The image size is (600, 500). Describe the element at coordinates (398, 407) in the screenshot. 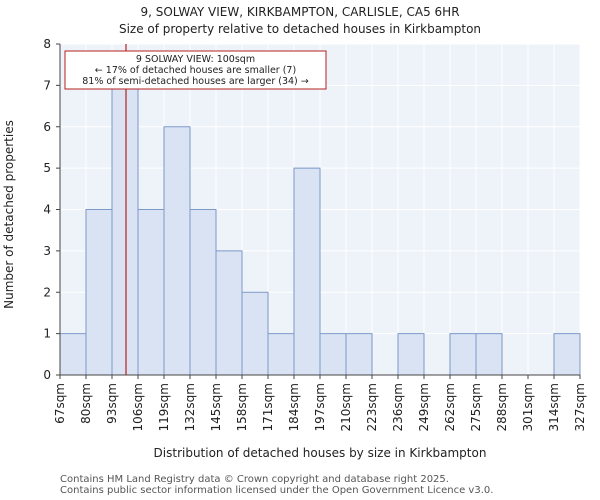

I see `x-tick-label: 236sqm` at that location.